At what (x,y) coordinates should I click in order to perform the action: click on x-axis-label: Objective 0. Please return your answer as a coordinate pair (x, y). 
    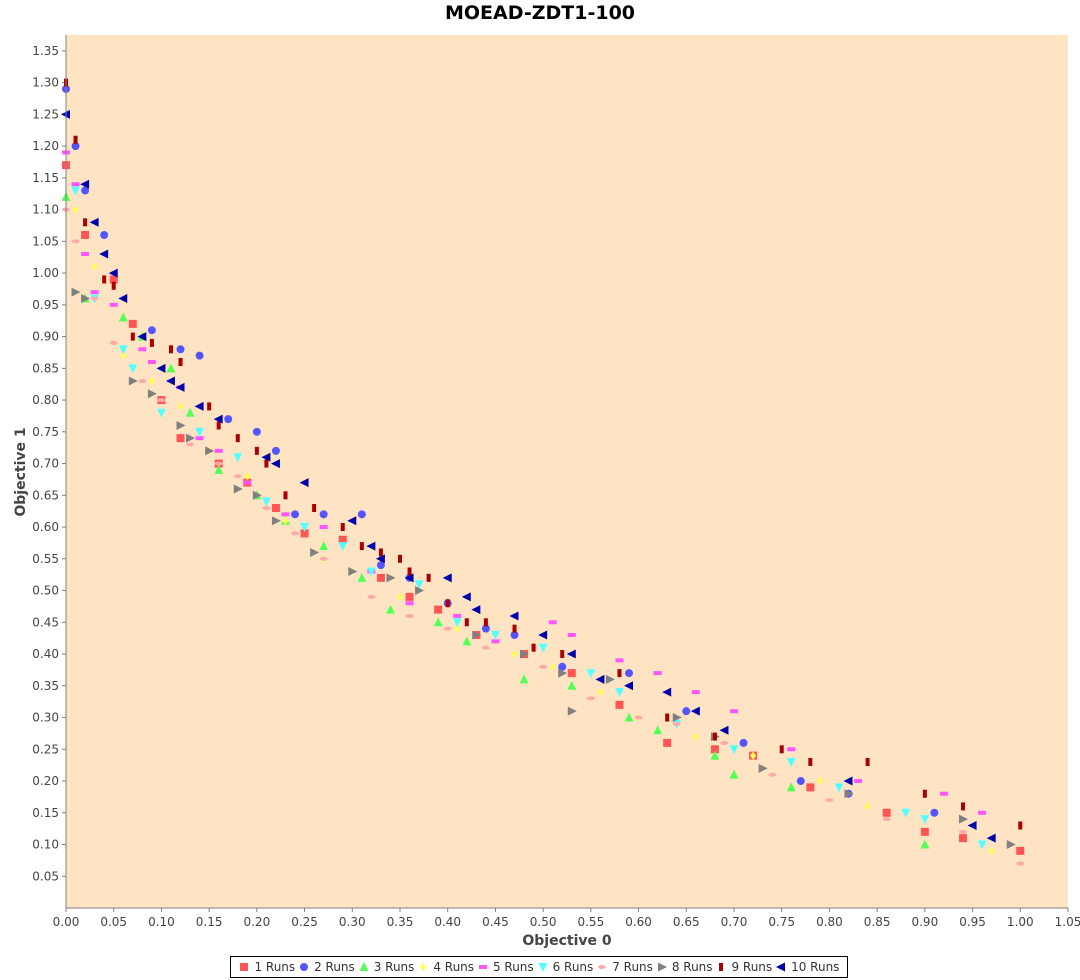
    Looking at the image, I should click on (567, 941).